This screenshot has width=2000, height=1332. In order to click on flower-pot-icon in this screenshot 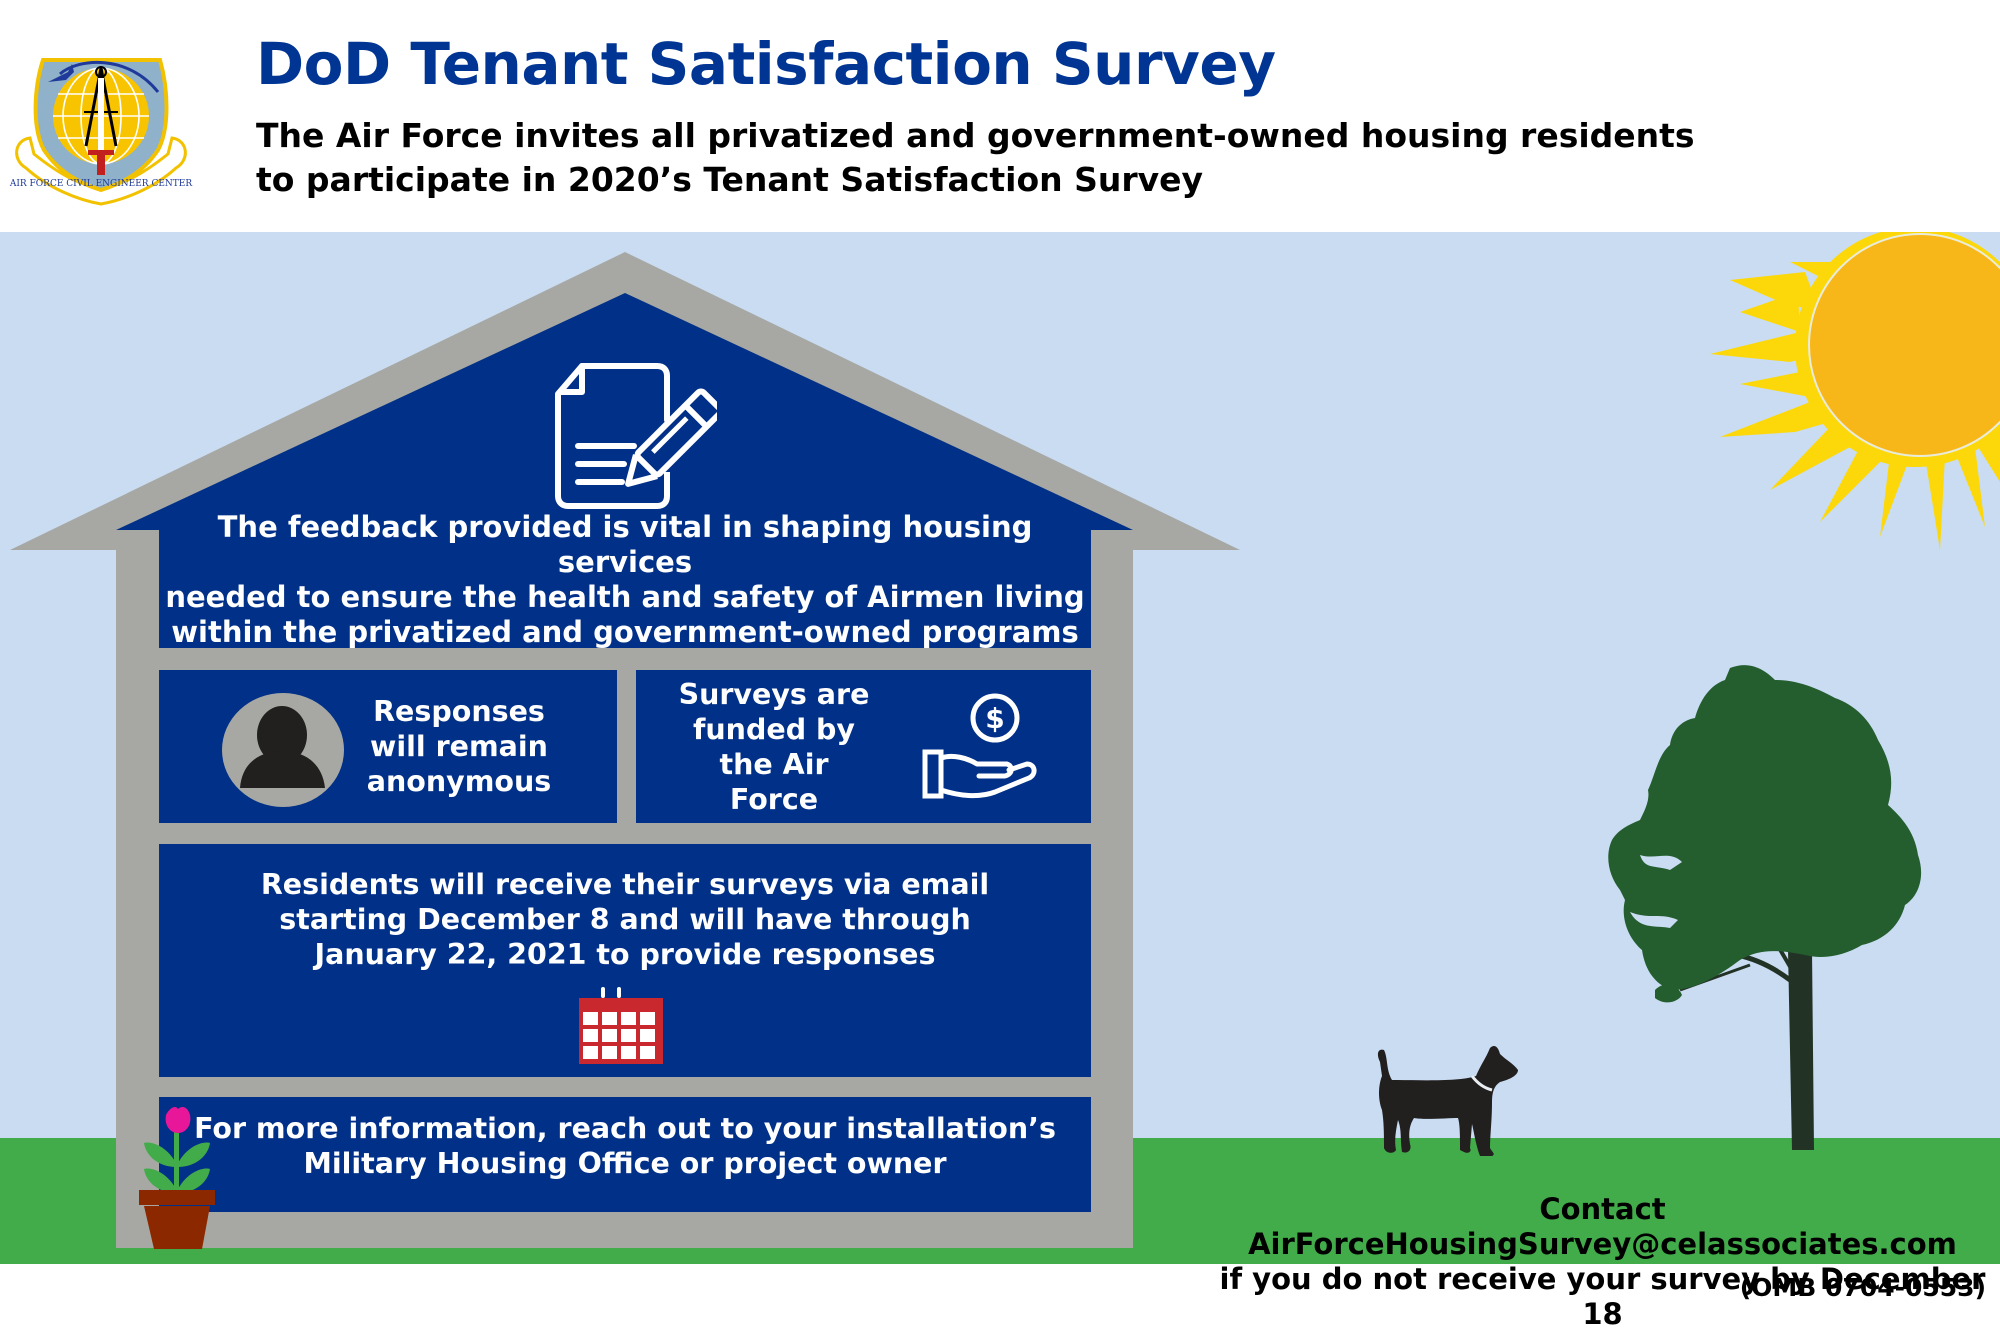, I will do `click(177, 1178)`.